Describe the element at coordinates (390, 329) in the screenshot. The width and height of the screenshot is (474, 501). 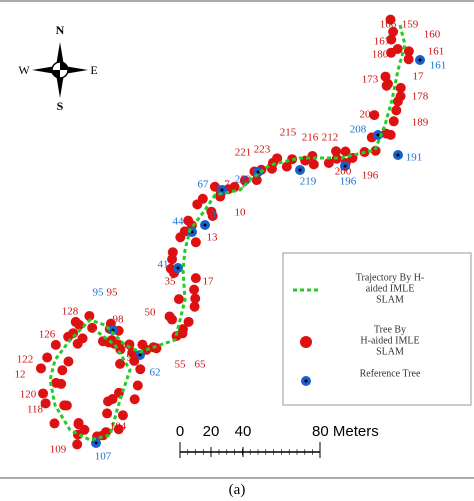
I see `legend-text: Tree By` at that location.